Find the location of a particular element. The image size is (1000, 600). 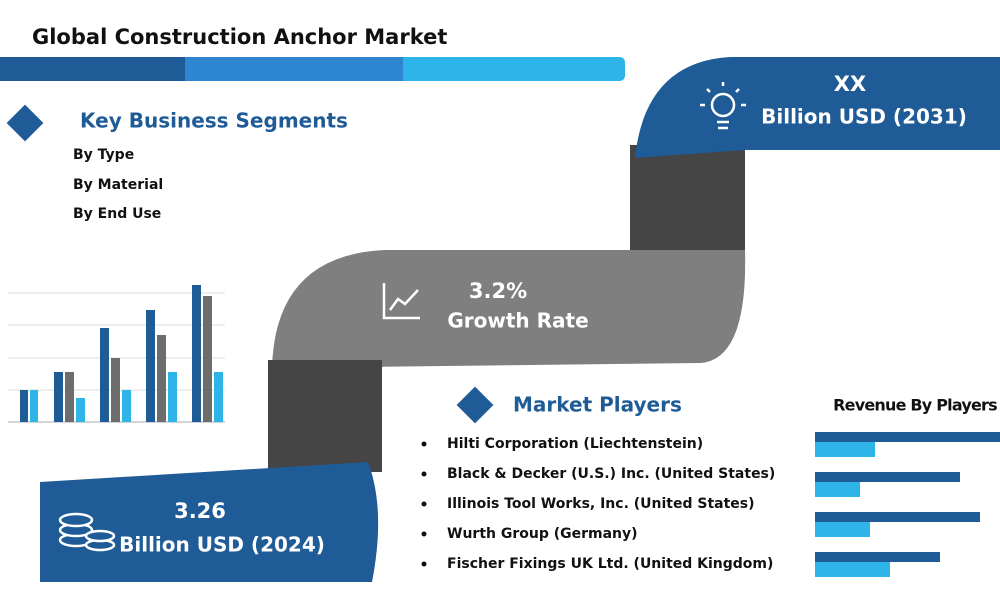

base-panel is located at coordinates (209, 522).